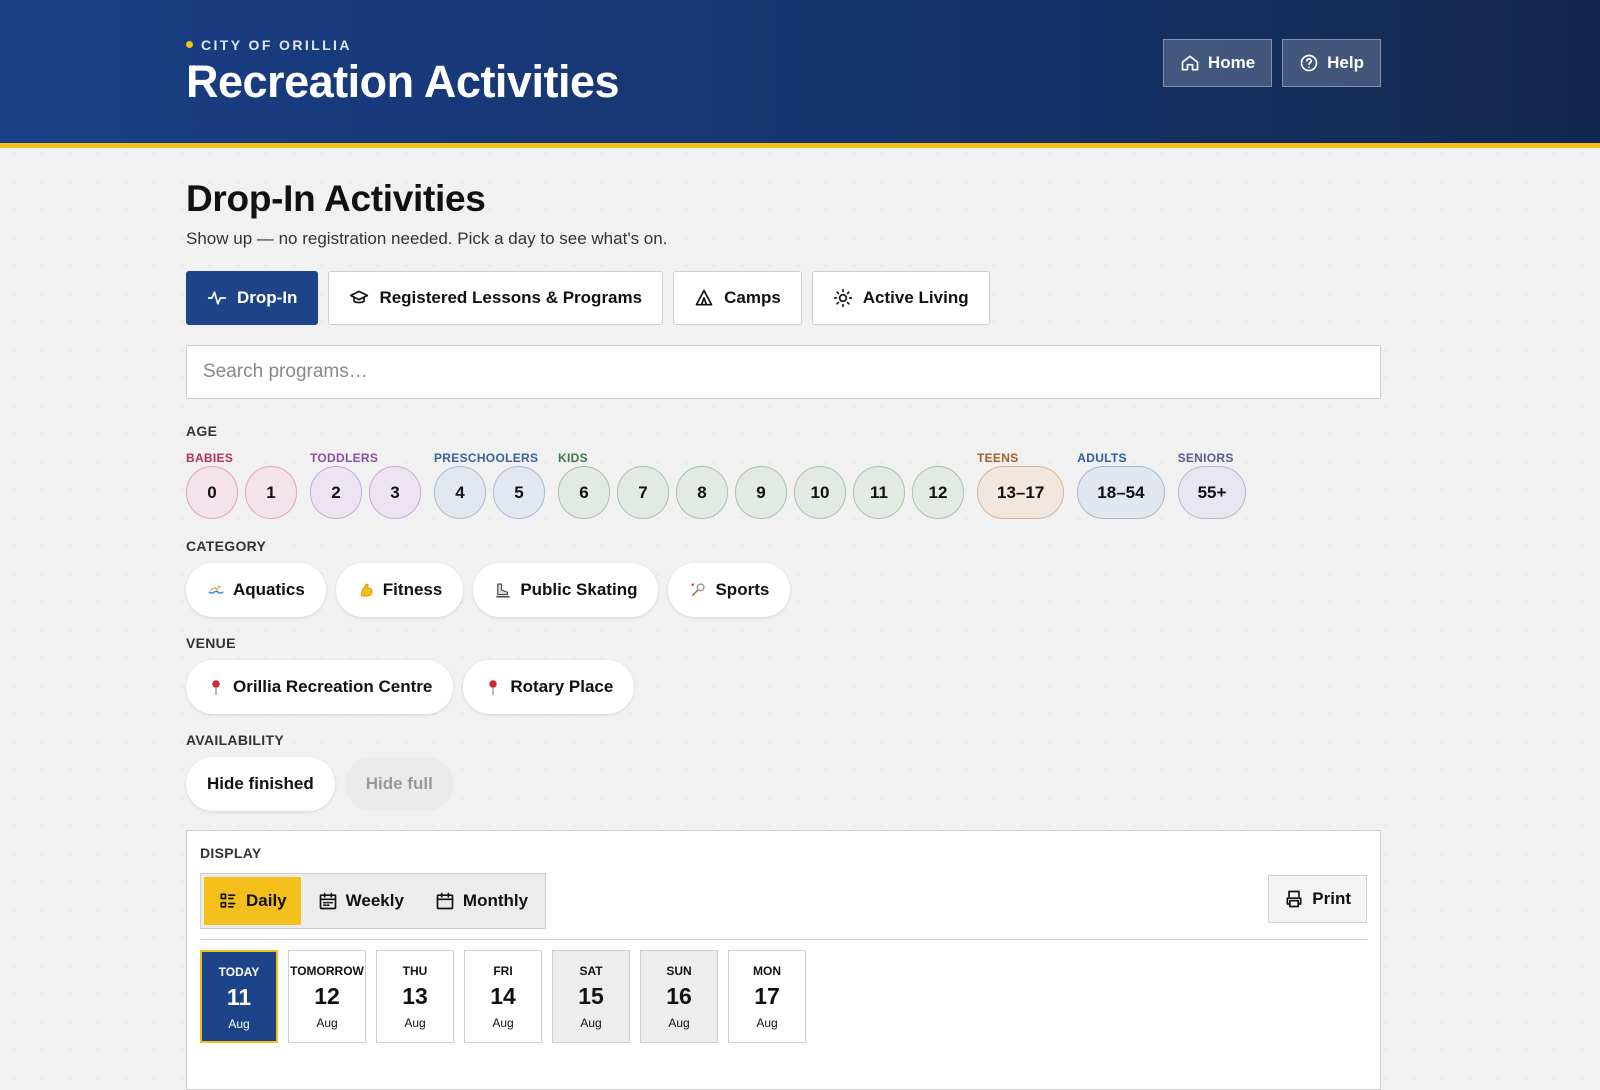 This screenshot has width=1600, height=1090. What do you see at coordinates (1102, 458) in the screenshot?
I see `age-group-name: ADULTS` at bounding box center [1102, 458].